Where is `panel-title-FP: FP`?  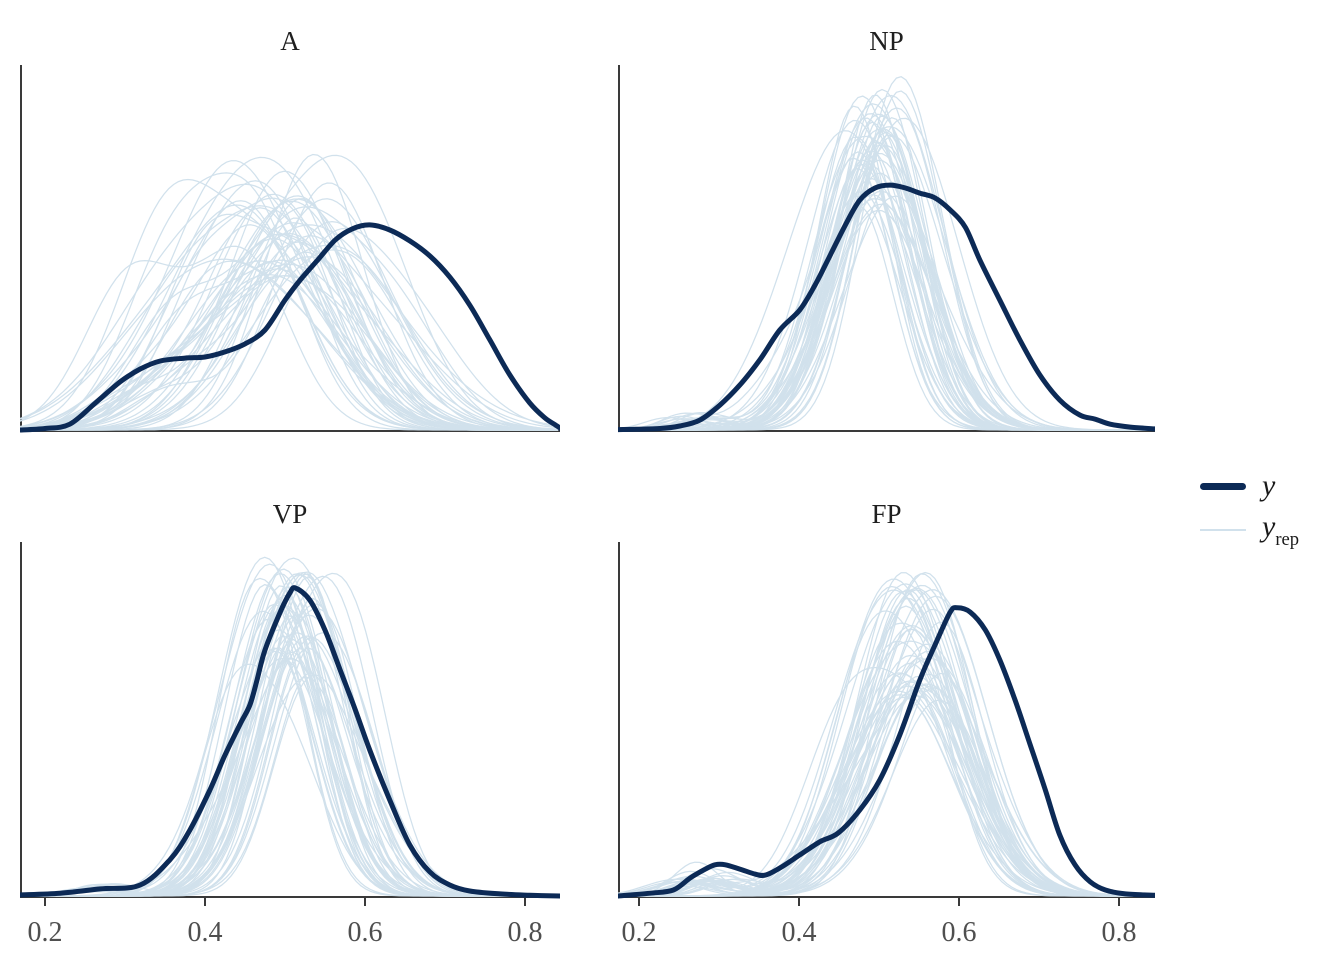 panel-title-FP: FP is located at coordinates (886, 514).